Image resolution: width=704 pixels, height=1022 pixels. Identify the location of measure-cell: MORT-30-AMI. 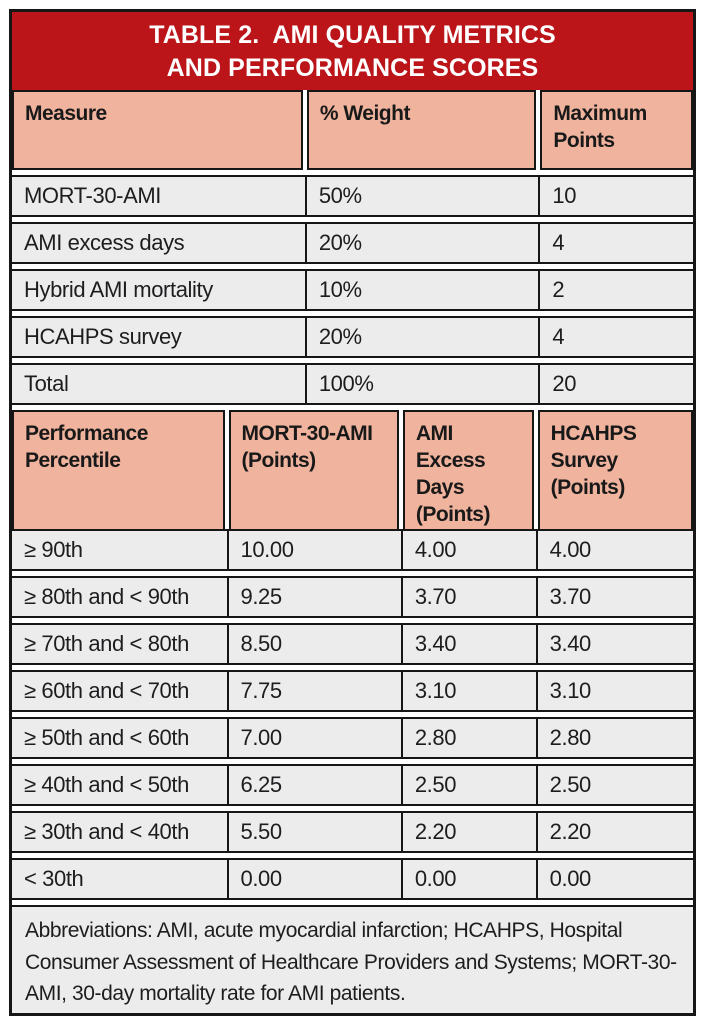
(92, 195).